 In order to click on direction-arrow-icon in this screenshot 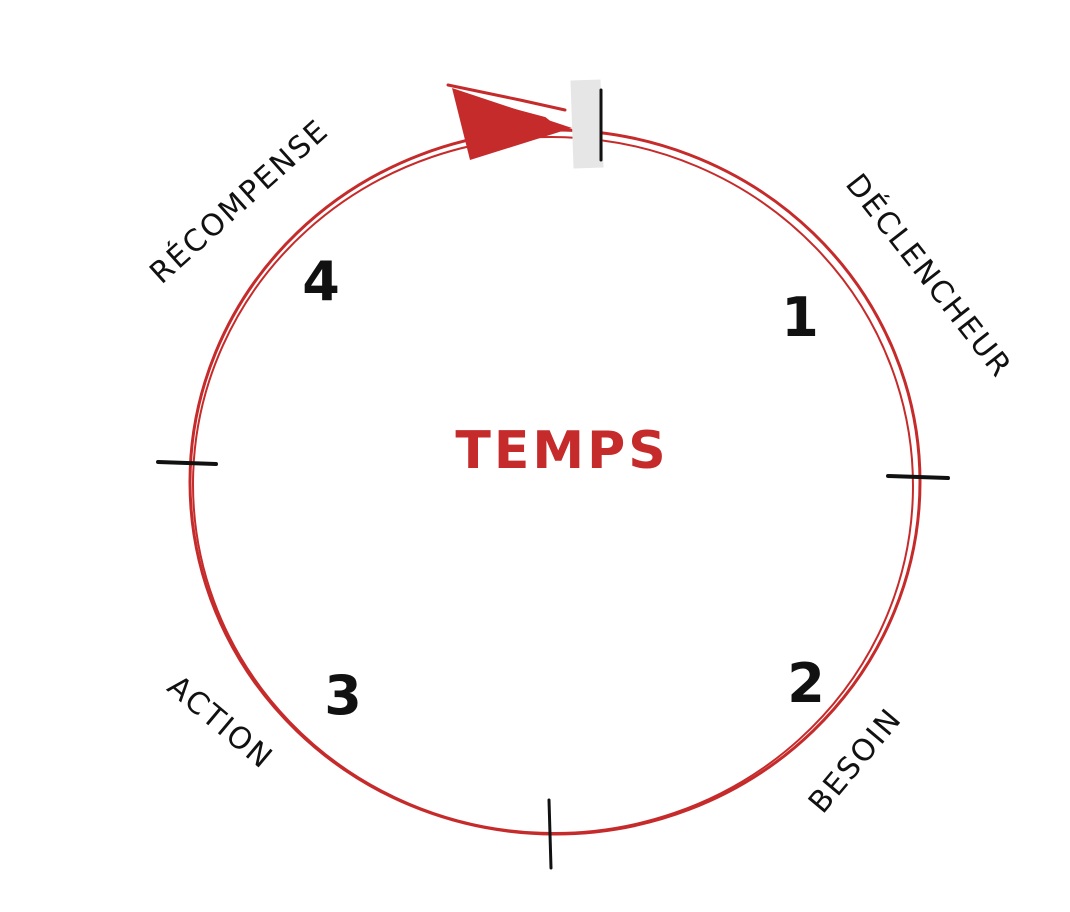, I will do `click(509, 121)`.